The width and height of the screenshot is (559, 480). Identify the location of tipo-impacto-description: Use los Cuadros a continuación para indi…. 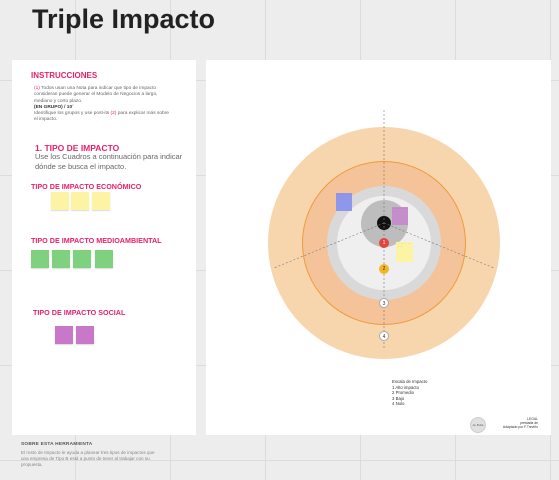
(109, 161).